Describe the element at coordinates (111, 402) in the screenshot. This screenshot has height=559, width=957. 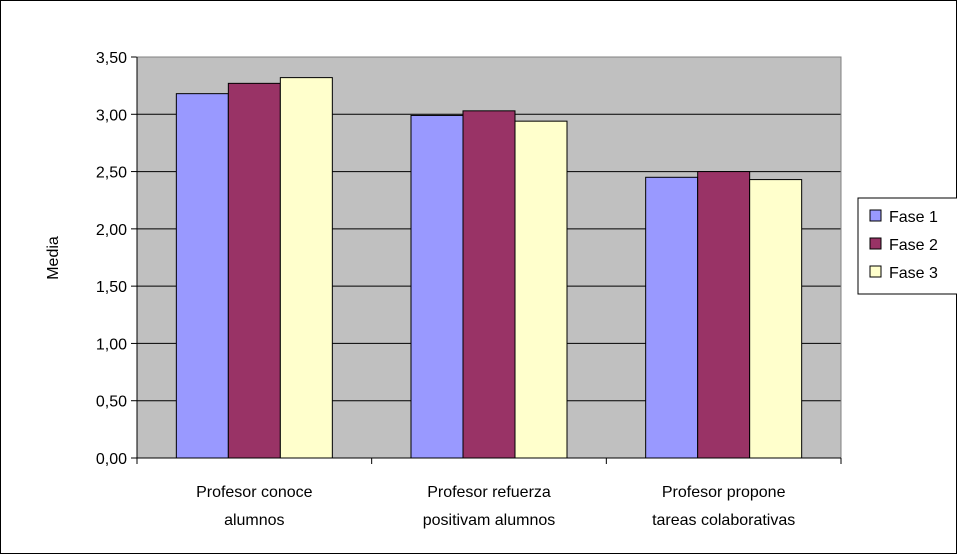
I see `y-tick-label: 0,50` at that location.